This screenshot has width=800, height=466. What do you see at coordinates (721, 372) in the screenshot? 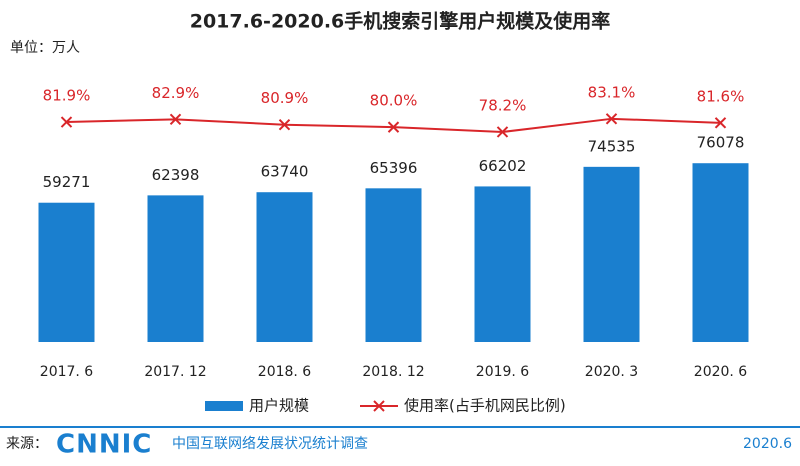
I see `x-tick-label: 2020. 6` at bounding box center [721, 372].